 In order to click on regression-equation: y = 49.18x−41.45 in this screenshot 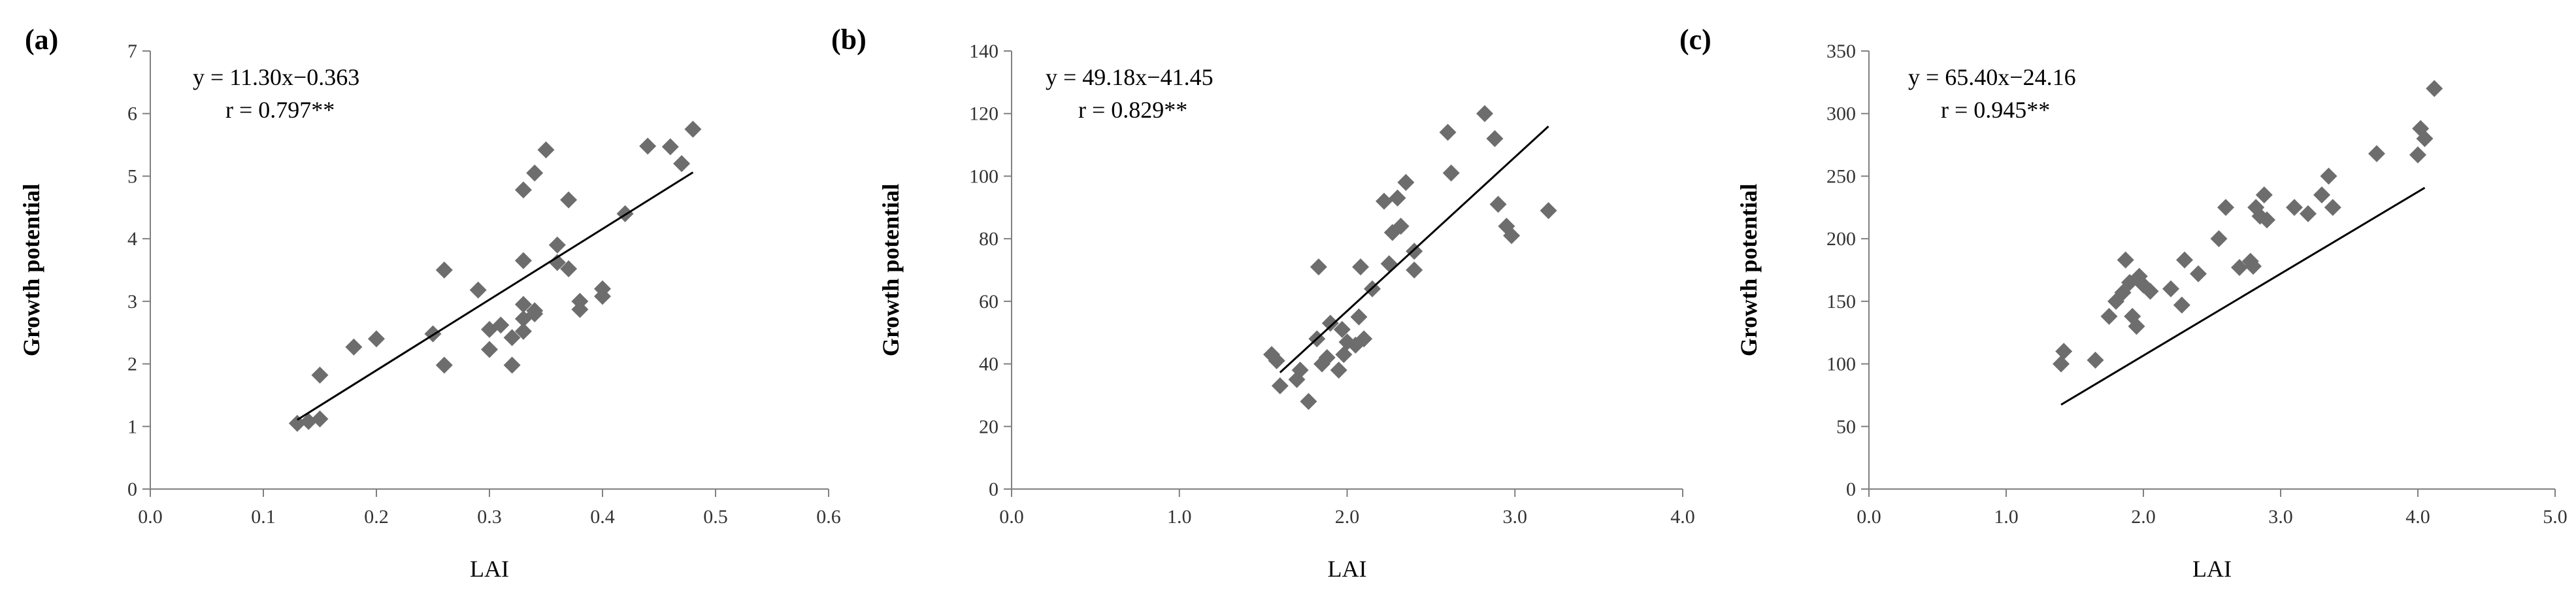, I will do `click(1130, 77)`.